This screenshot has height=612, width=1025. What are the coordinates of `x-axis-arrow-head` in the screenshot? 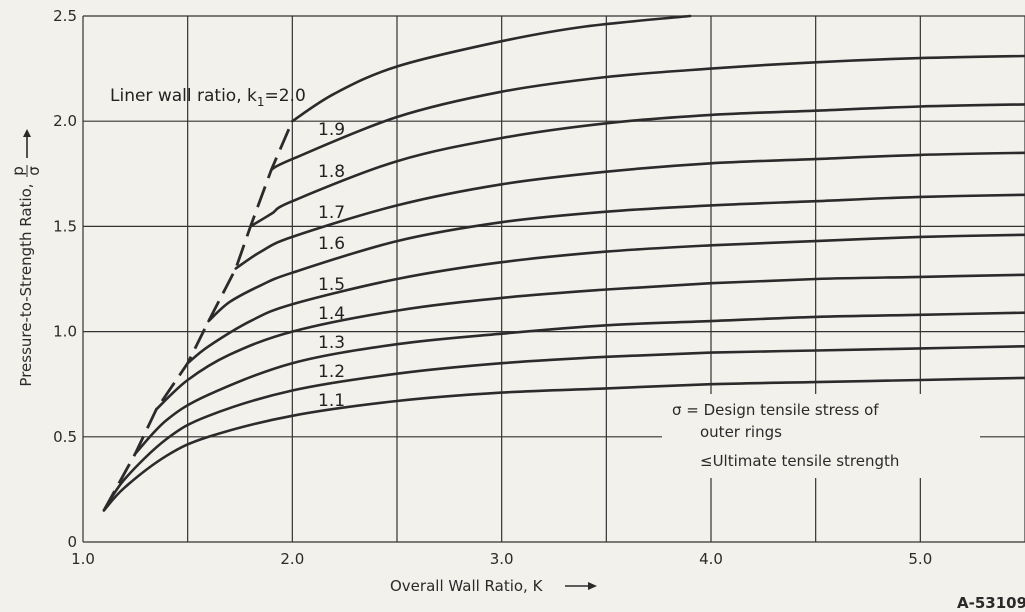 It's located at (592, 586).